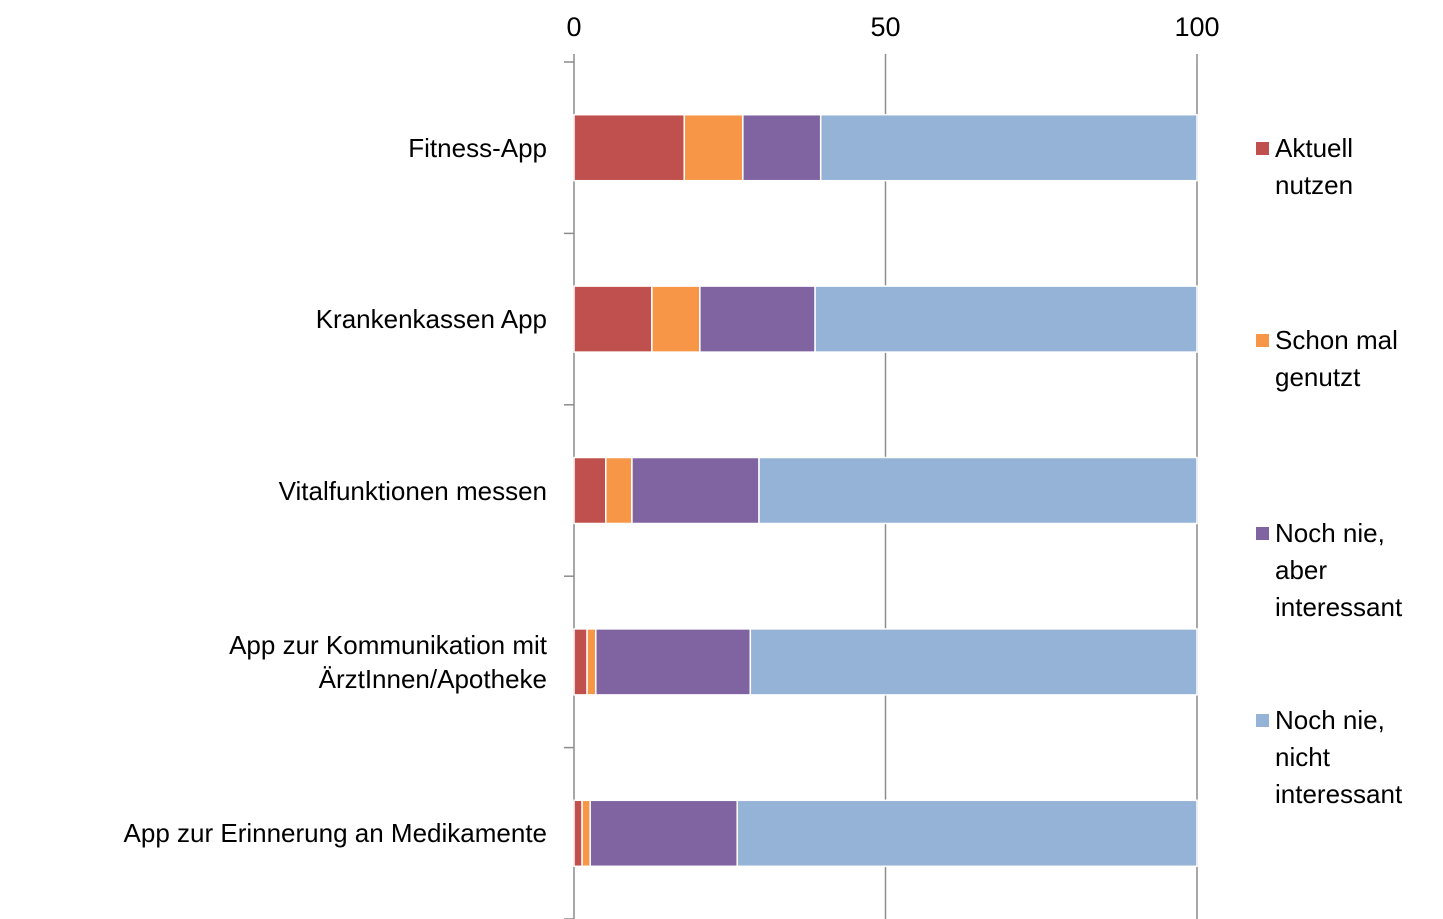 This screenshot has width=1443, height=919. I want to click on legend-label: Noch nie, nicht interessant, so click(1339, 757).